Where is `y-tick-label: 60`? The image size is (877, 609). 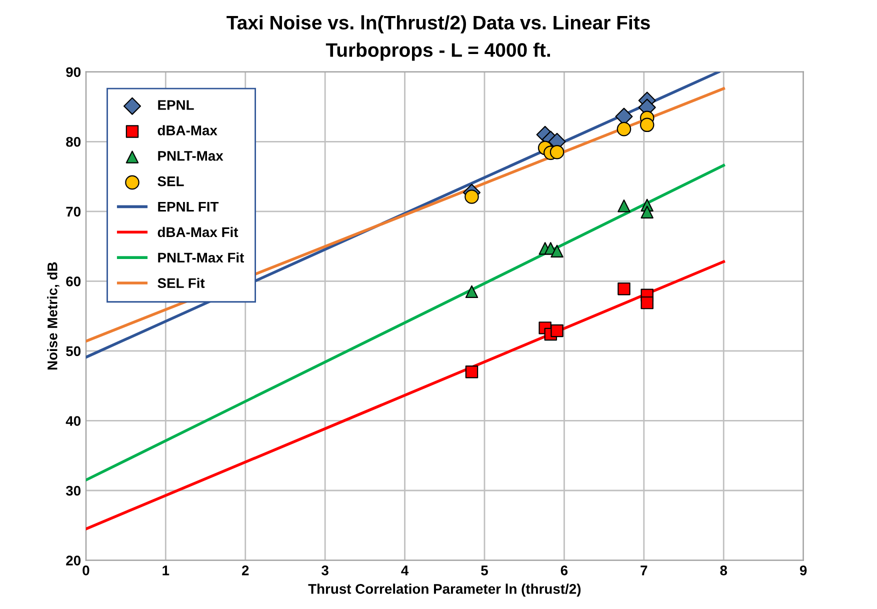 y-tick-label: 60 is located at coordinates (73, 281).